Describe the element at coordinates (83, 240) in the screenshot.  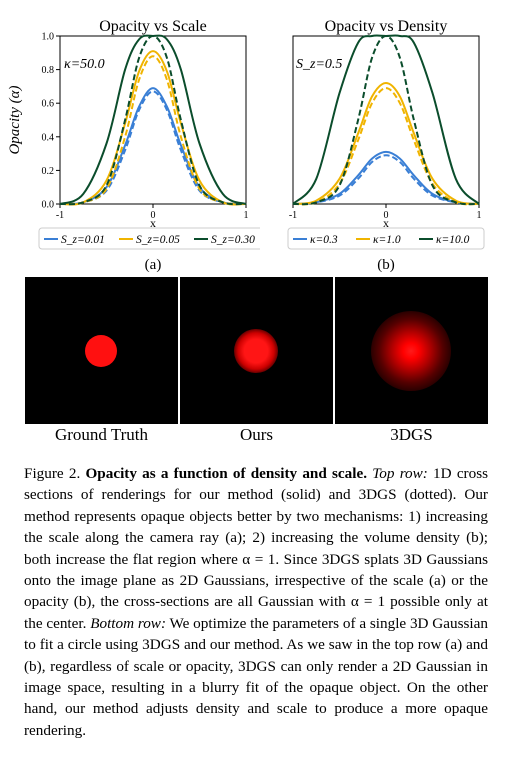
I see `legend-entry: S_z=0.01` at that location.